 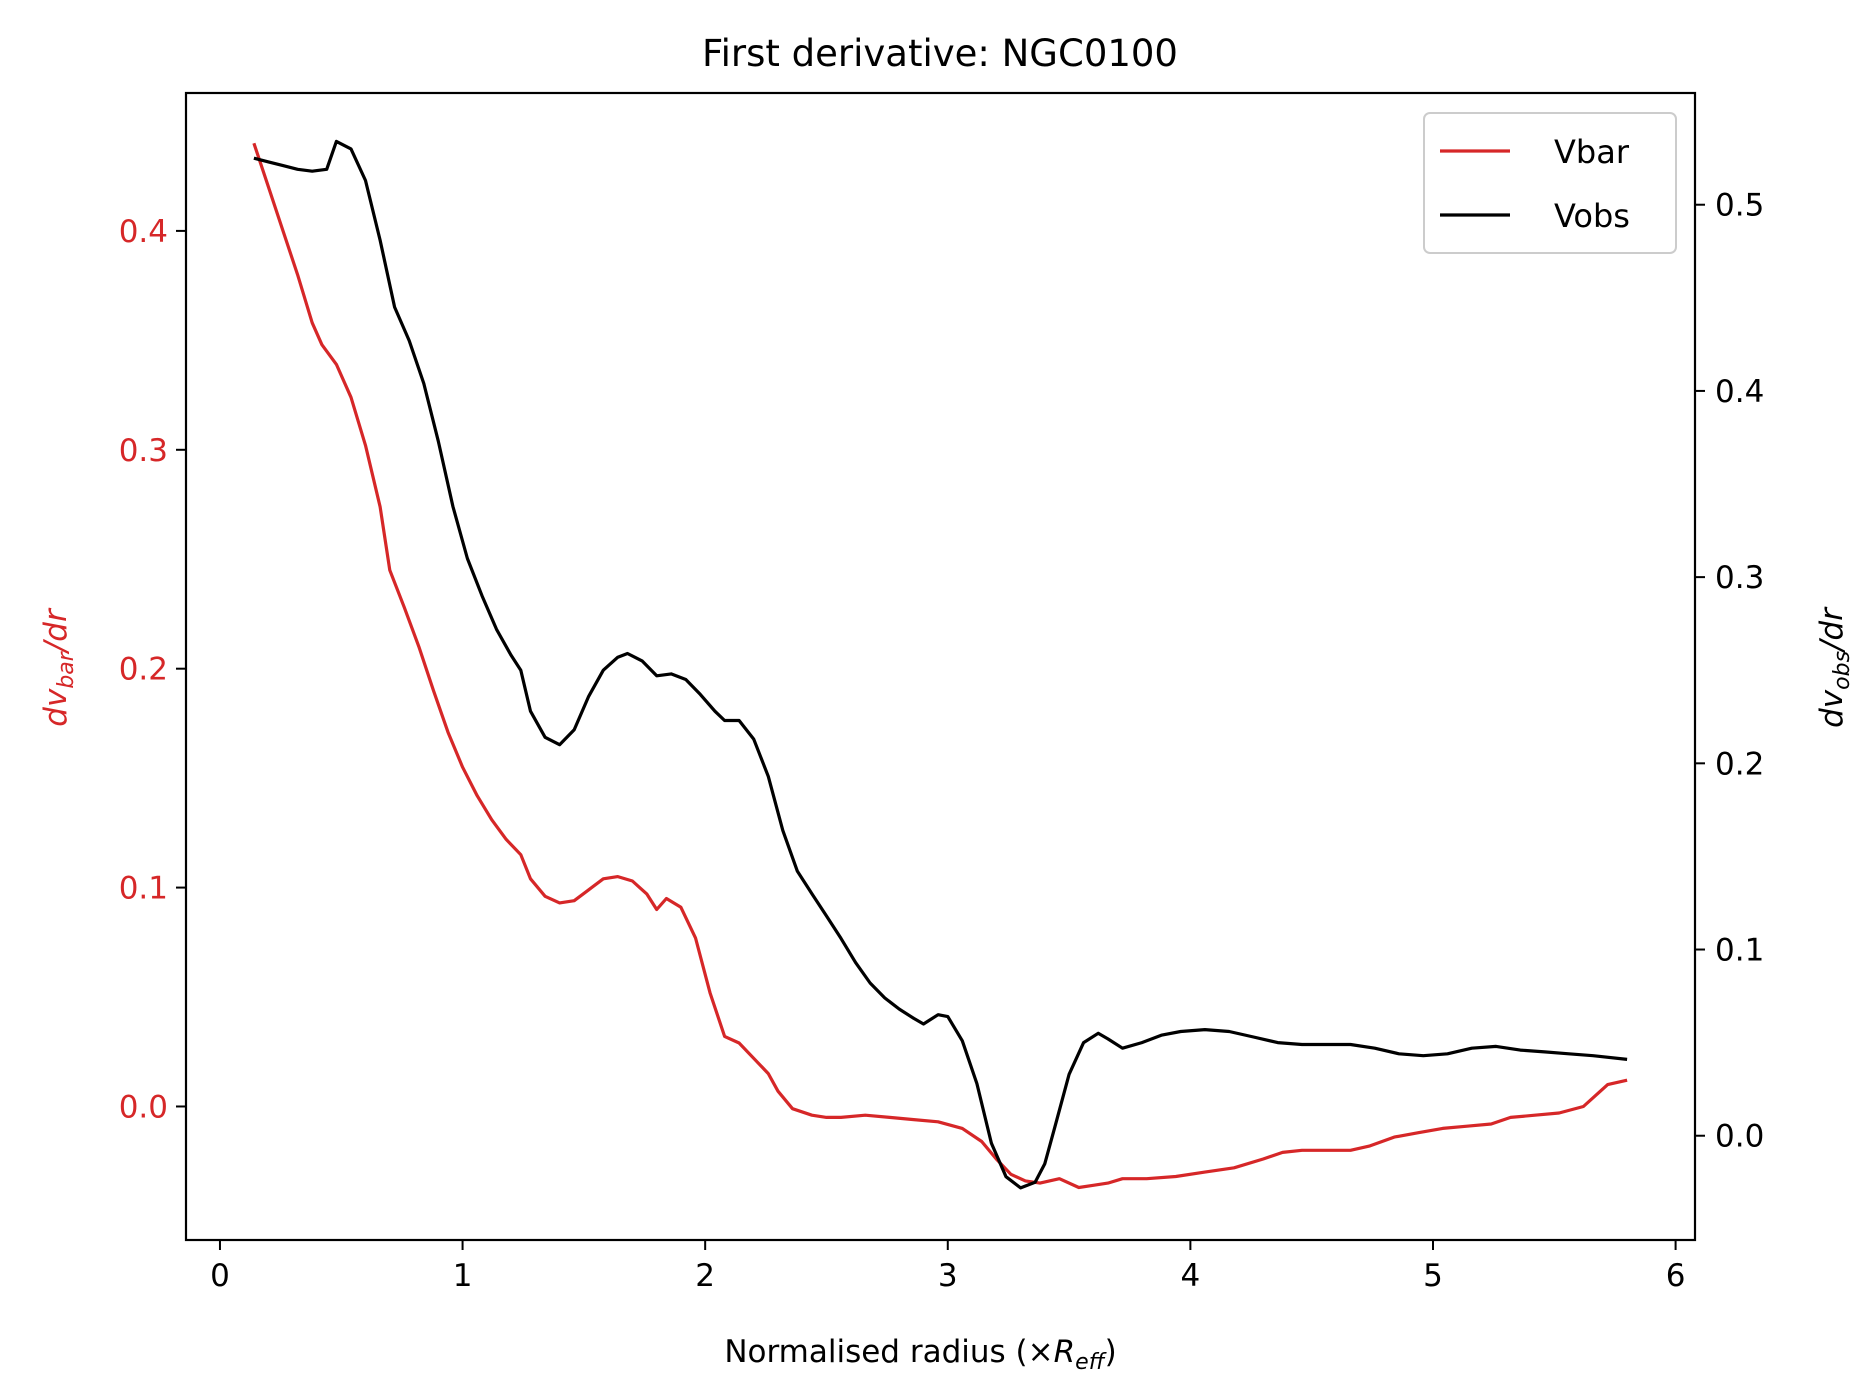 I want to click on y-left-tick-label: 0.0, so click(x=143, y=1107).